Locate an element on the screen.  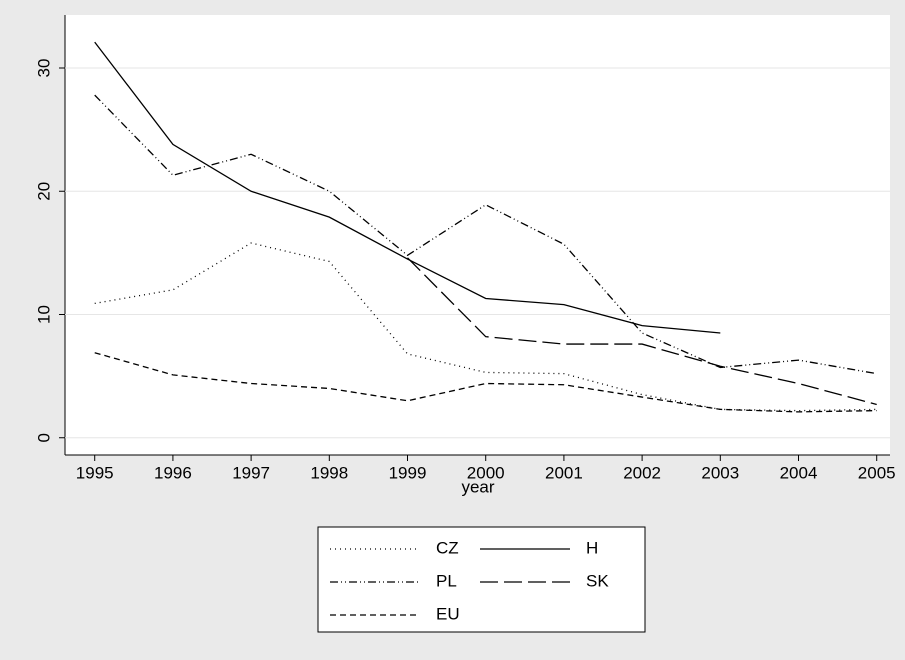
x-tick-label: 1996 is located at coordinates (173, 472).